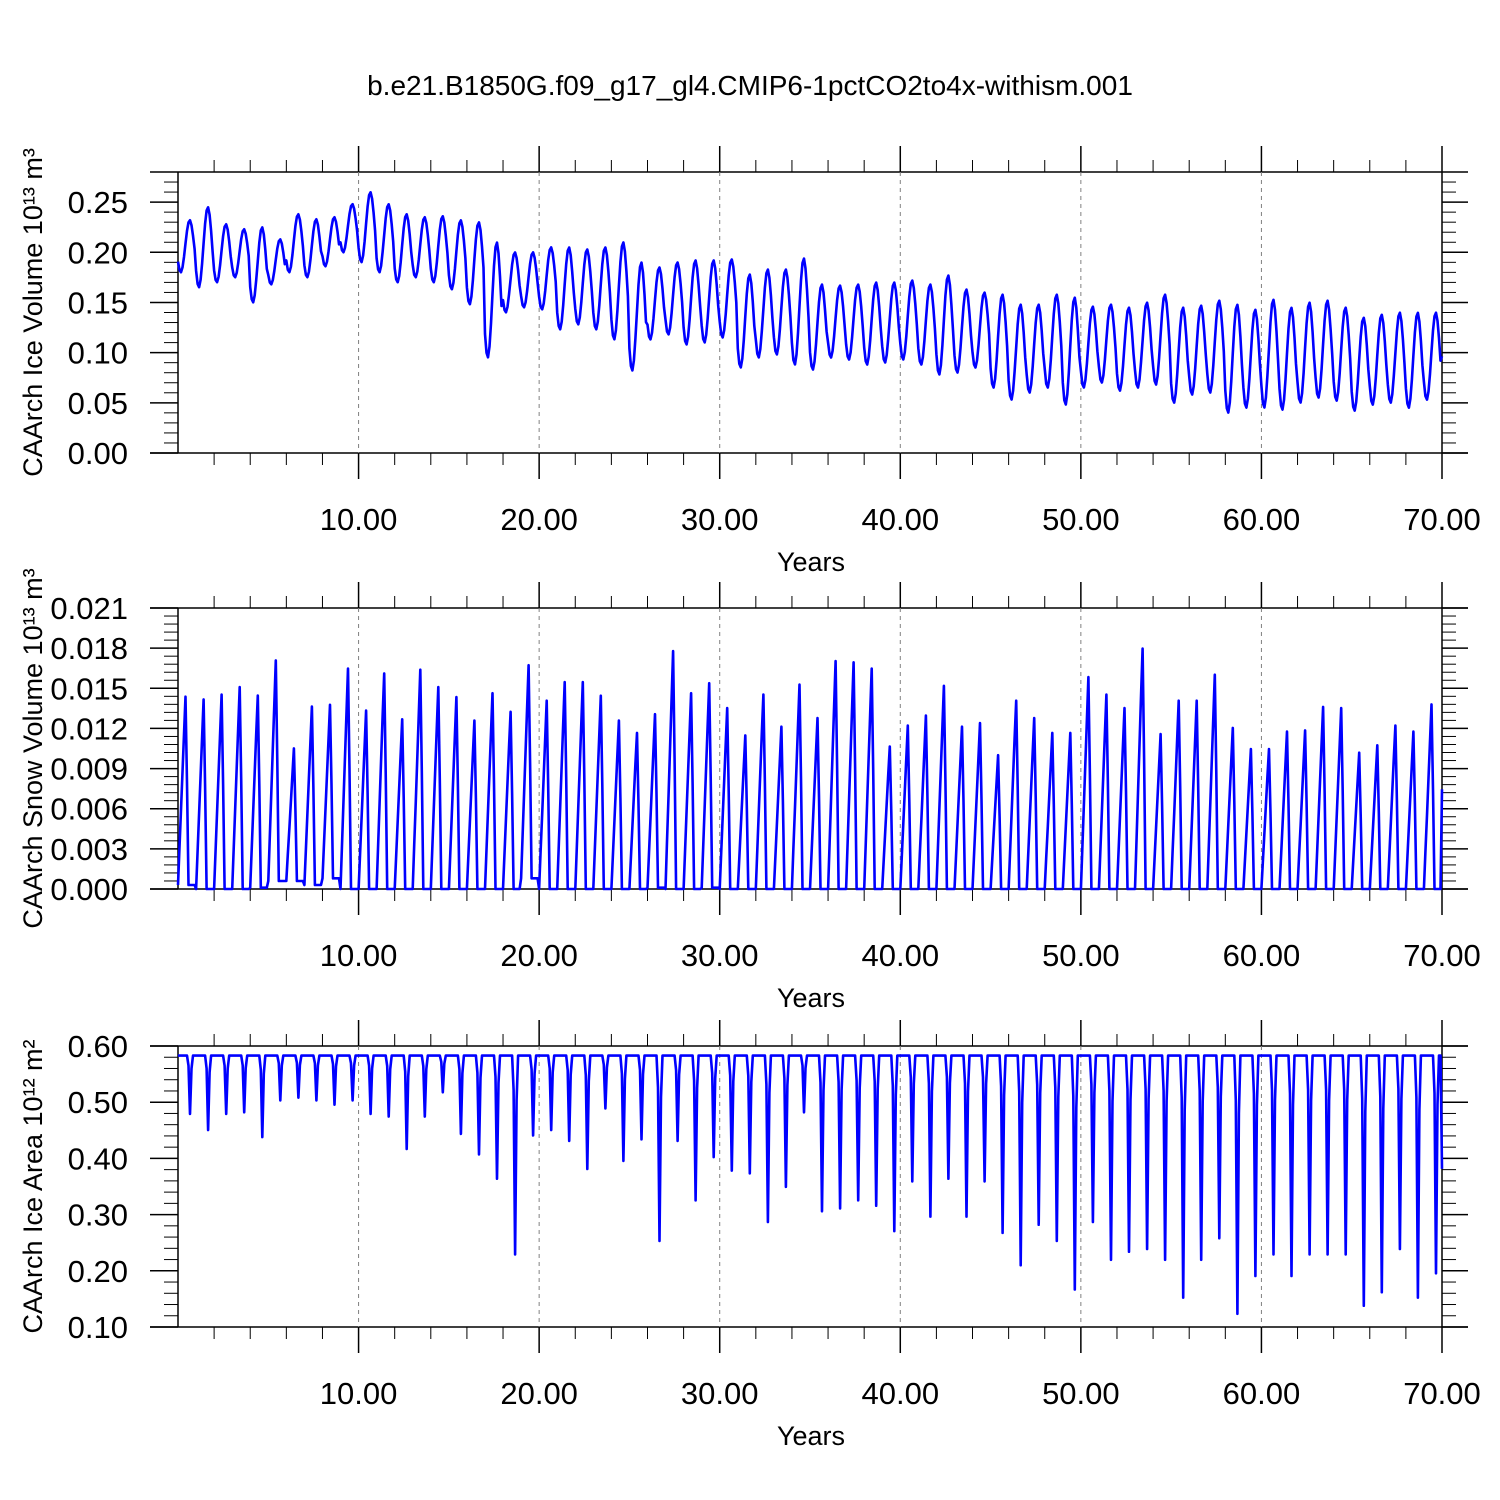 This screenshot has width=1500, height=1500. Describe the element at coordinates (98, 453) in the screenshot. I see `y-tick-label: 0.00` at that location.